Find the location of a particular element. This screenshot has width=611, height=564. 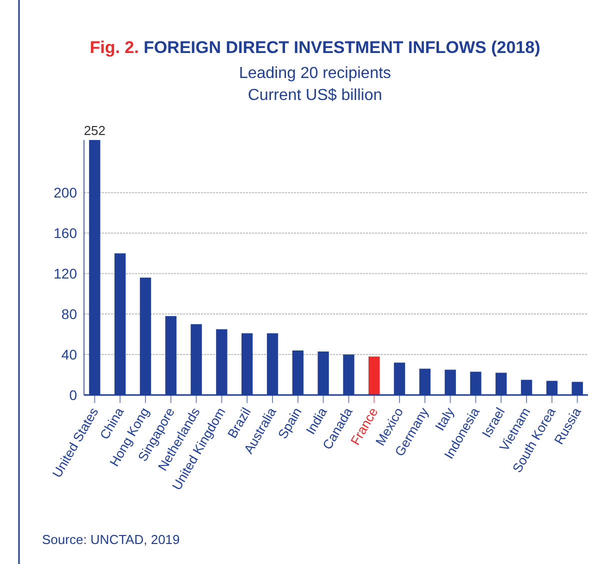

y-tick-label: 80 is located at coordinates (69, 314).